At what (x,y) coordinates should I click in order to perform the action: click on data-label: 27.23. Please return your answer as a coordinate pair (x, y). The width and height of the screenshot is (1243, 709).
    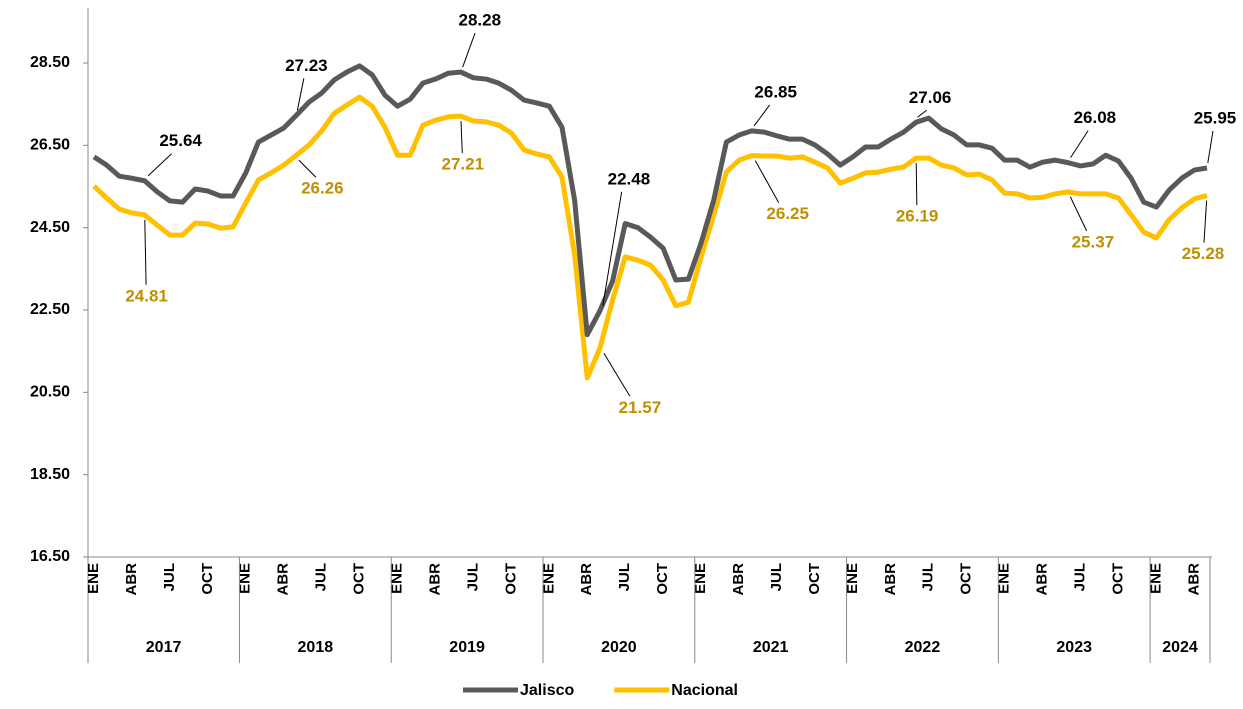
    Looking at the image, I should click on (306, 65).